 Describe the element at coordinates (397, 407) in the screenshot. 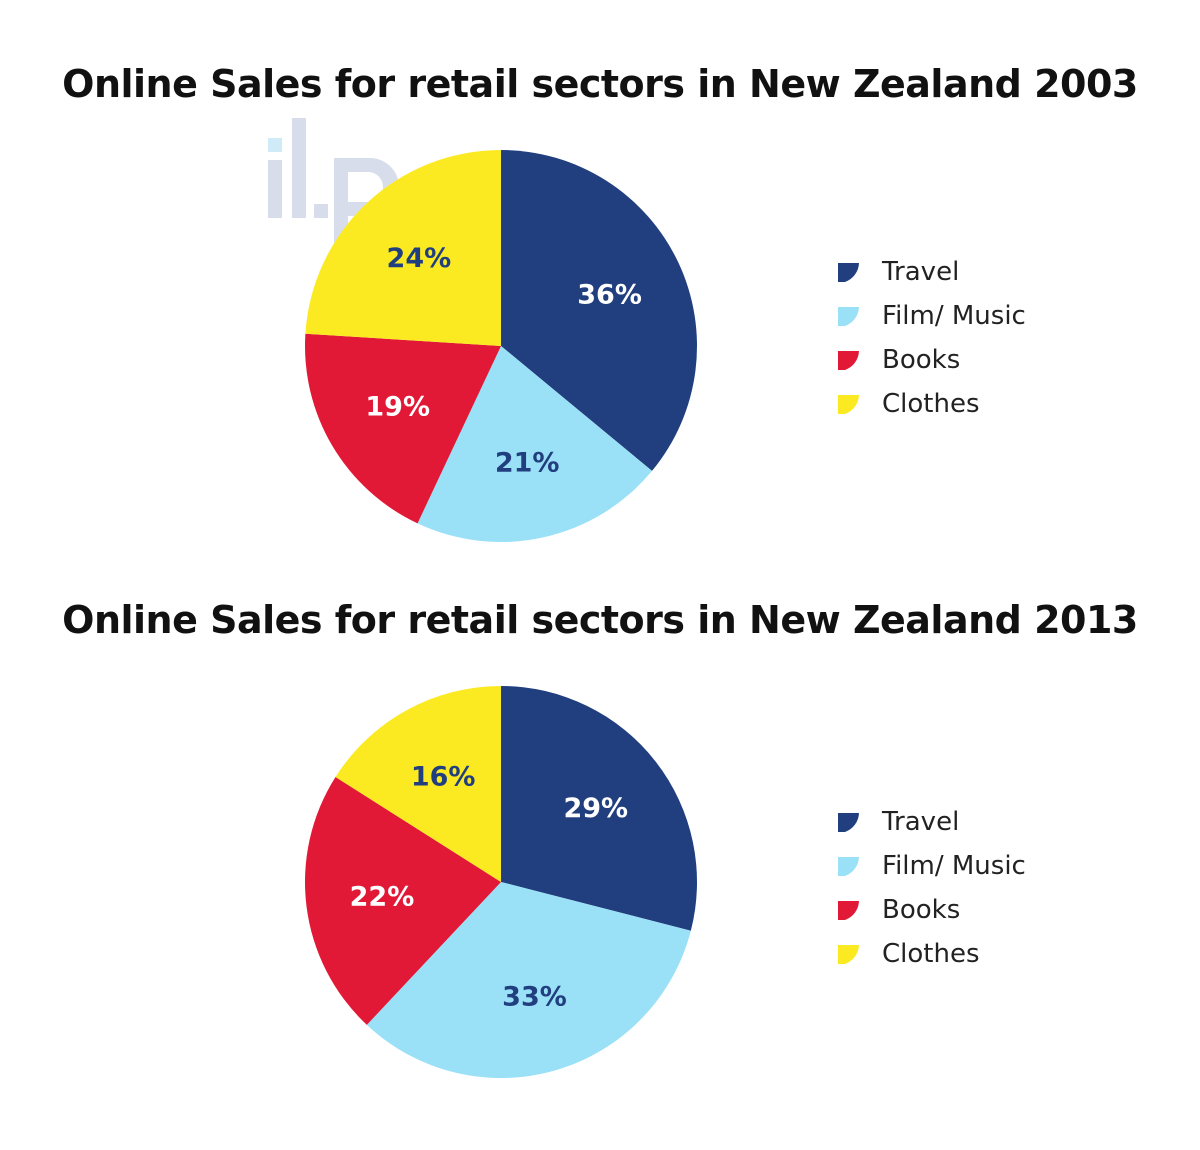

I see `slice-label-books: 19%` at that location.